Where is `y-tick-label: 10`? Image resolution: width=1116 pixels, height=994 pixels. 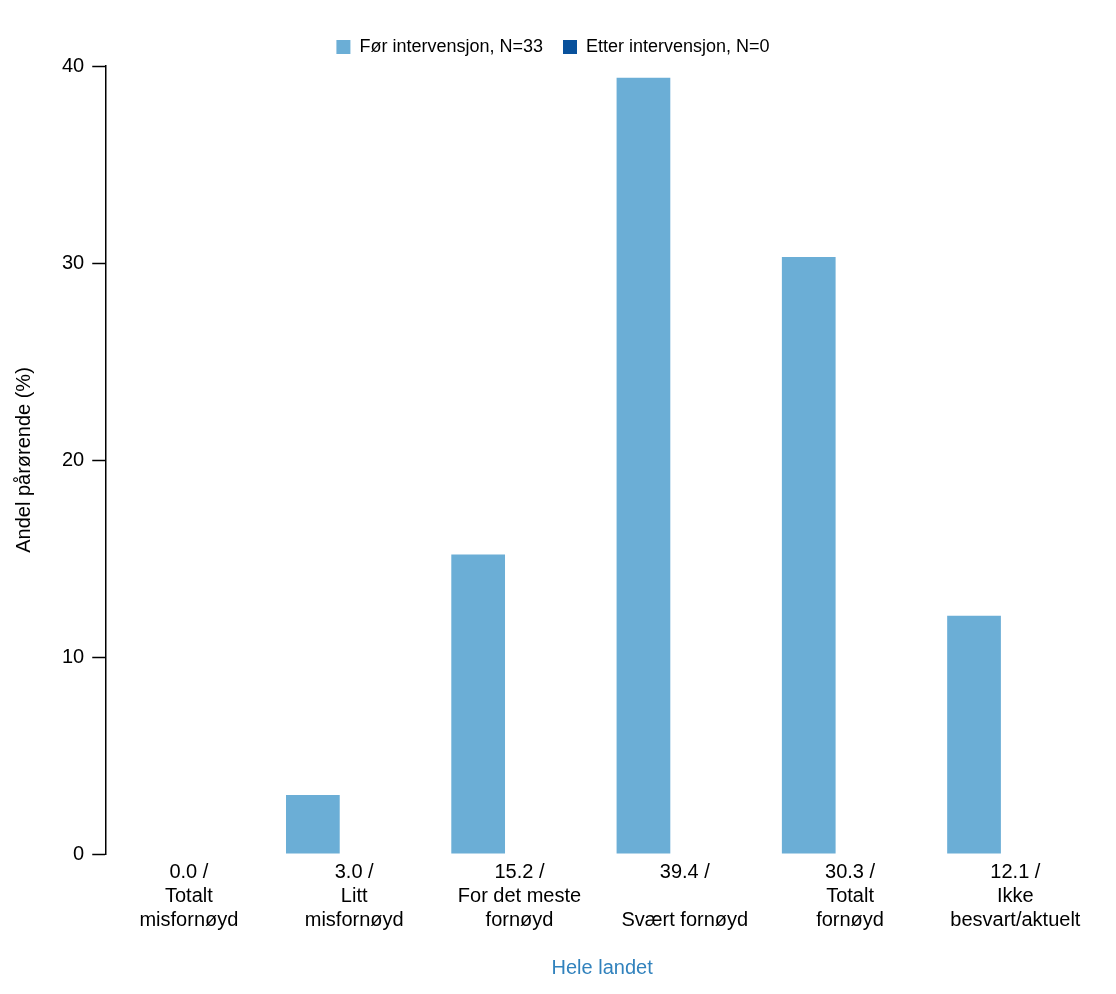
y-tick-label: 10 is located at coordinates (73, 655).